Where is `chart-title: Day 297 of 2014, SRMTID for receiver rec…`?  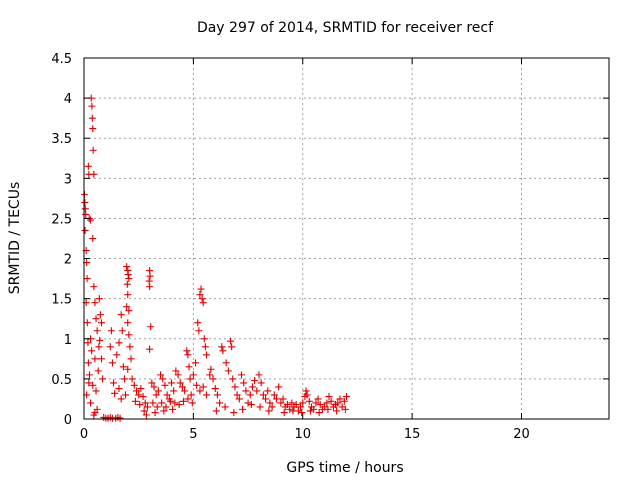
chart-title: Day 297 of 2014, SRMTID for receiver rec… is located at coordinates (345, 28).